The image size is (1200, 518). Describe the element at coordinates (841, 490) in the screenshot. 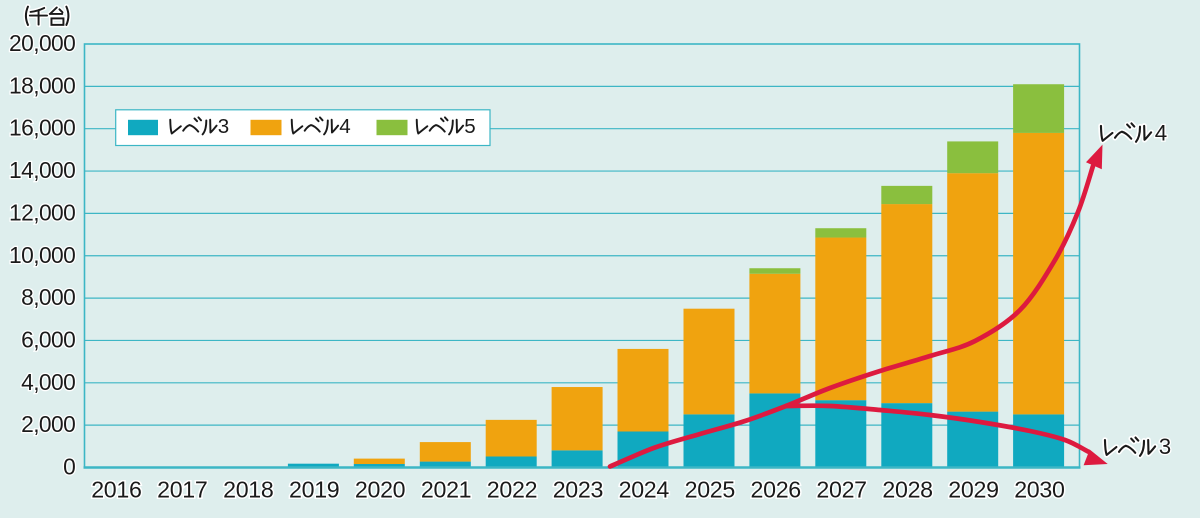

I see `svg-text: 2027` at that location.